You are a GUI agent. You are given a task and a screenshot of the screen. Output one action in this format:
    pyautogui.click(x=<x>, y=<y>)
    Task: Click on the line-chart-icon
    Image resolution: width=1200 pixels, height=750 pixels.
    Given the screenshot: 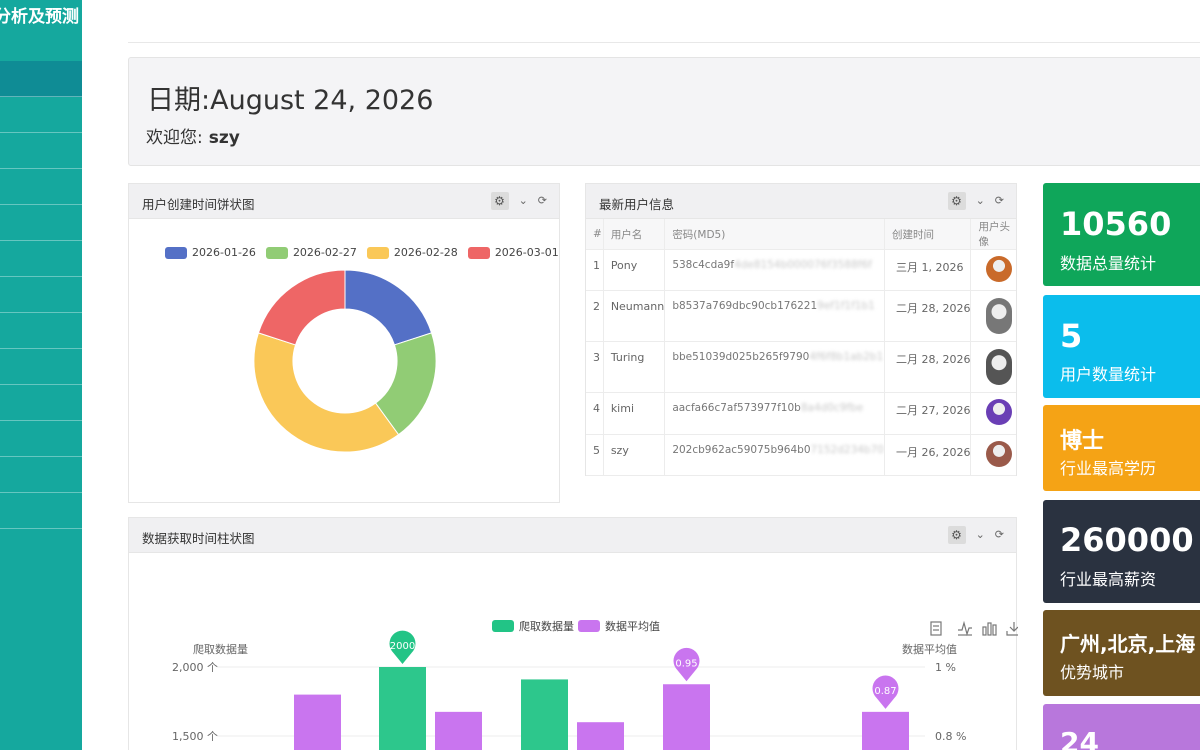 What is the action you would take?
    pyautogui.click(x=965, y=628)
    